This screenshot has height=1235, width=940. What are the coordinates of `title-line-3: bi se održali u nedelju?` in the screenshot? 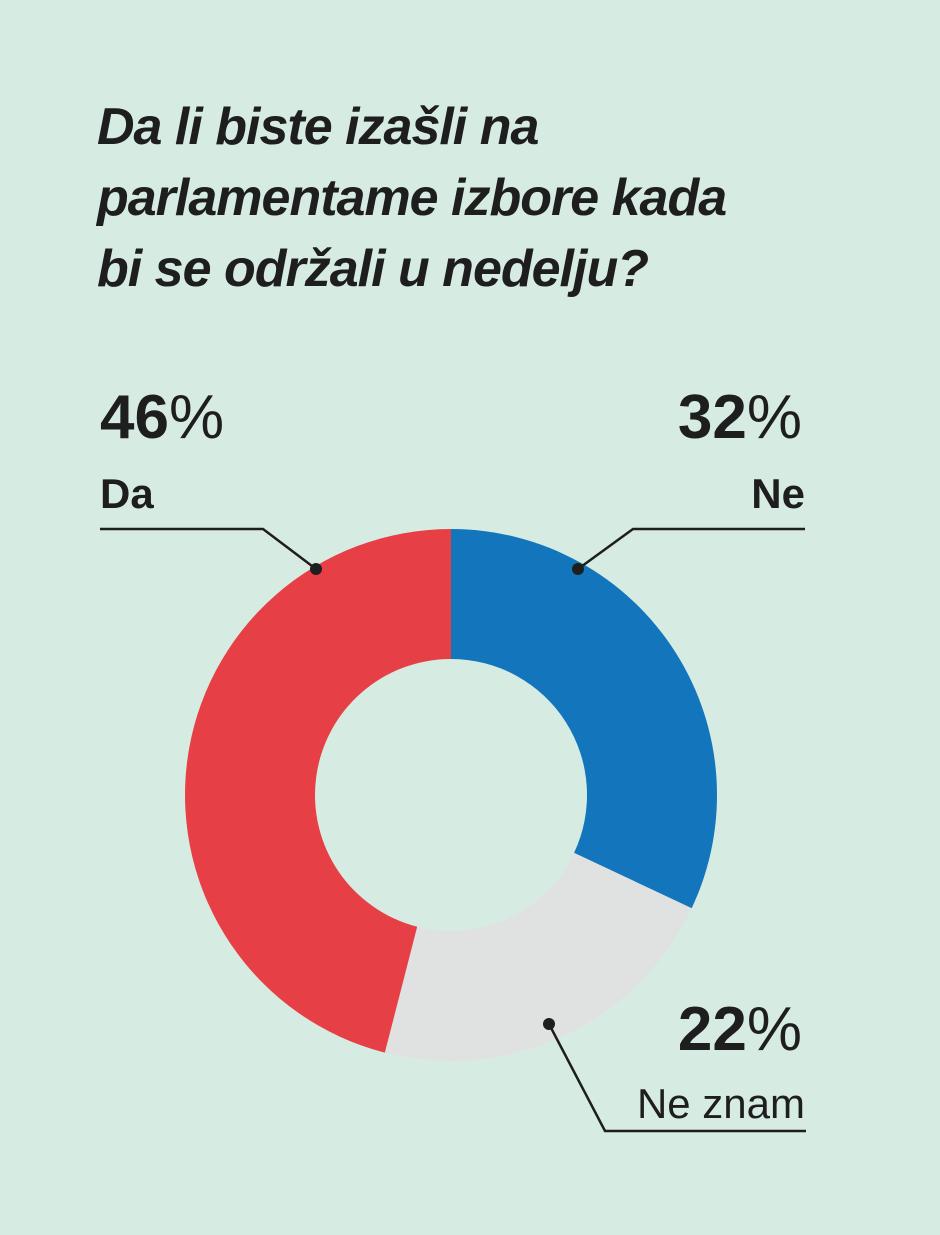 It's located at (373, 269).